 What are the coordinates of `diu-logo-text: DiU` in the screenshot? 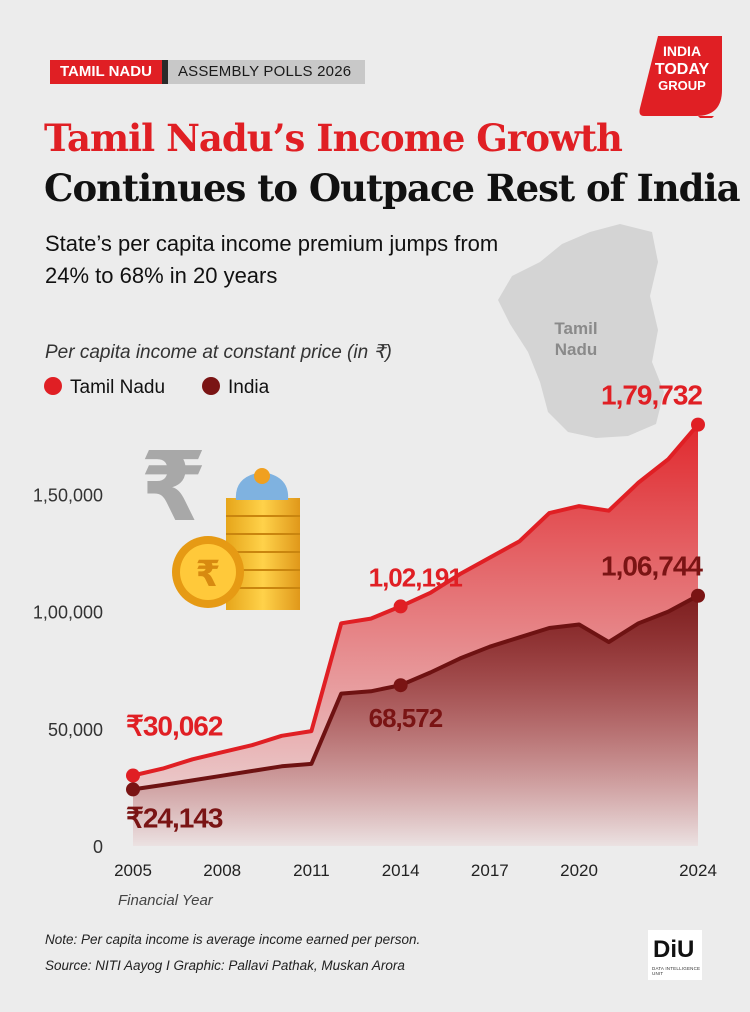 It's located at (674, 949).